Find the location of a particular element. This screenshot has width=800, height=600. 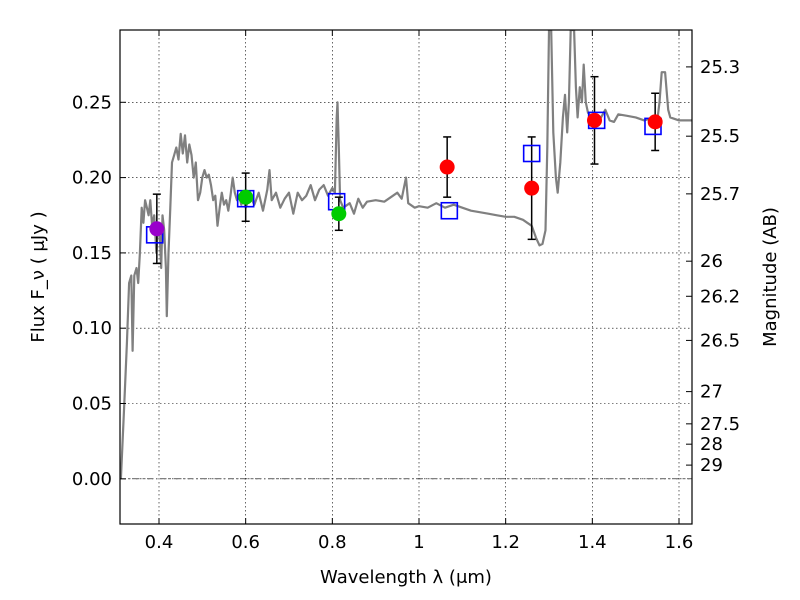

right-axis-title: Magnitude (AB) is located at coordinates (770, 277).